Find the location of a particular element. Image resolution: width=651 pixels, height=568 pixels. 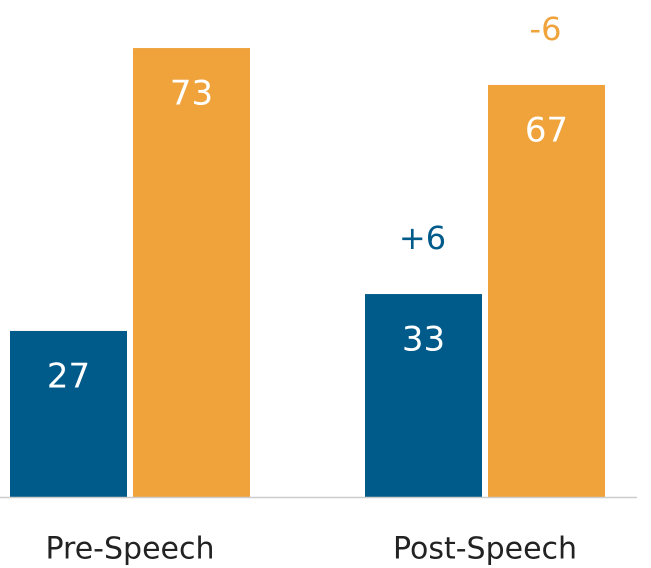

x-tick-label: Post-Speech is located at coordinates (485, 549).